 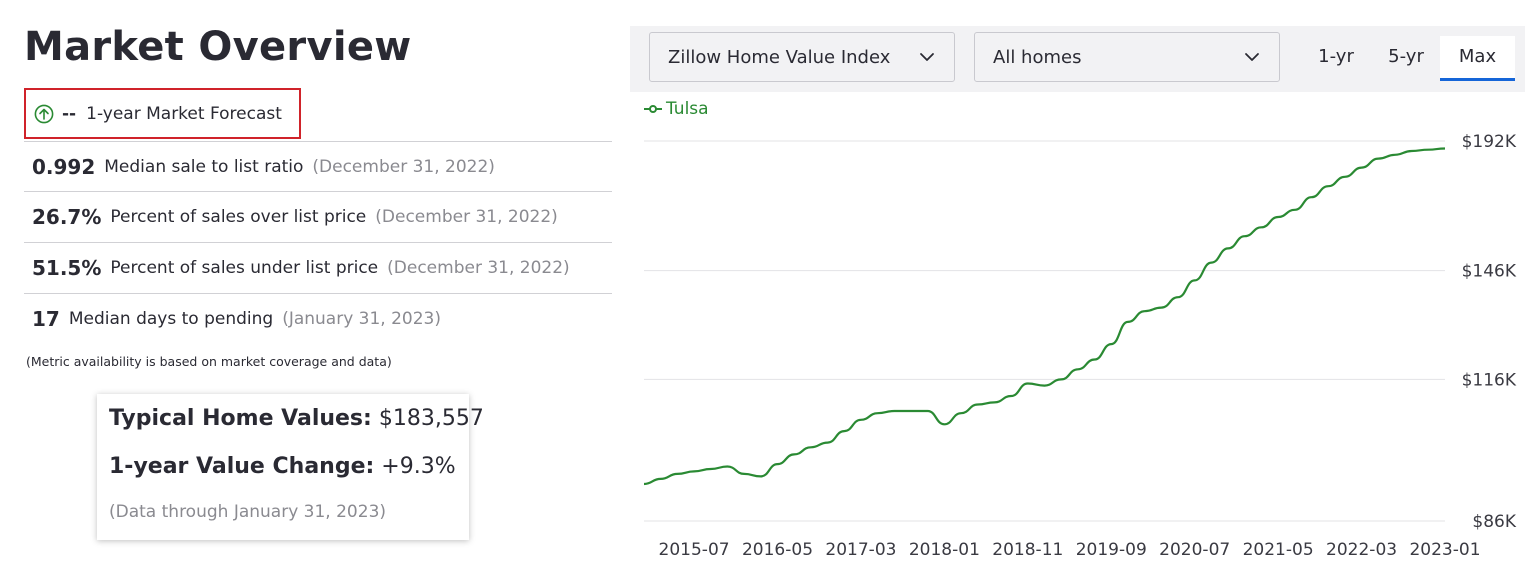 What do you see at coordinates (1489, 142) in the screenshot?
I see `y-tick-label: $192K` at bounding box center [1489, 142].